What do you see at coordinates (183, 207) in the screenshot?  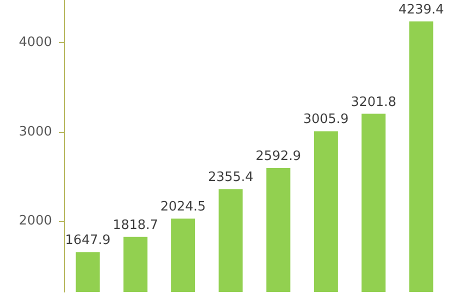 I see `data-label: 2024.5` at bounding box center [183, 207].